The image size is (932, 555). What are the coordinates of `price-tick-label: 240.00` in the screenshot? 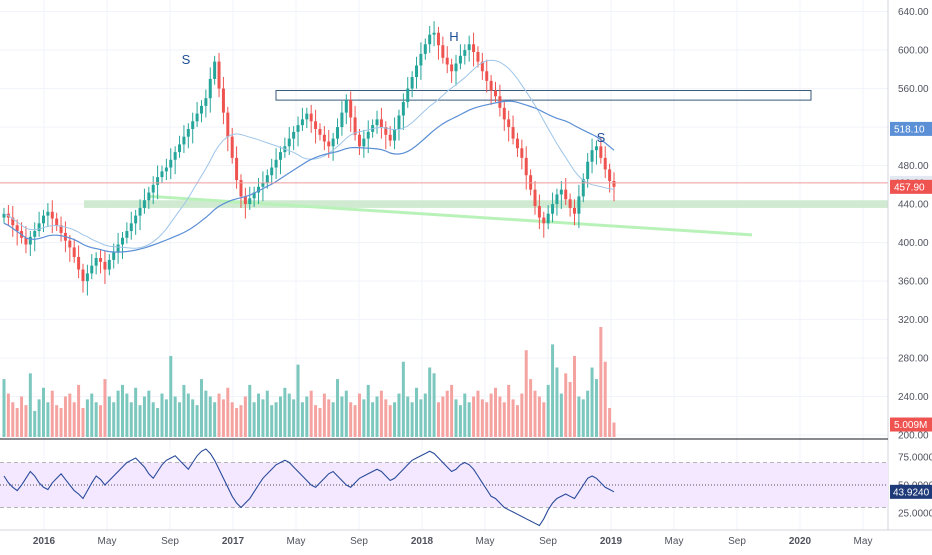 It's located at (913, 397).